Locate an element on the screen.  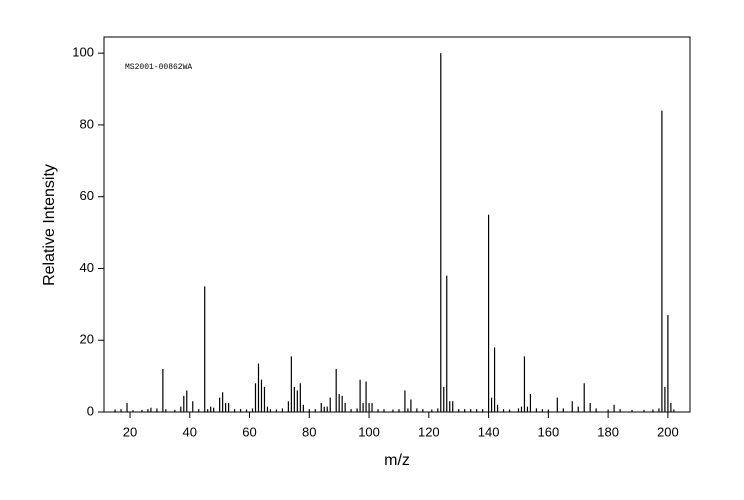
x-tick-label: 80 is located at coordinates (309, 431).